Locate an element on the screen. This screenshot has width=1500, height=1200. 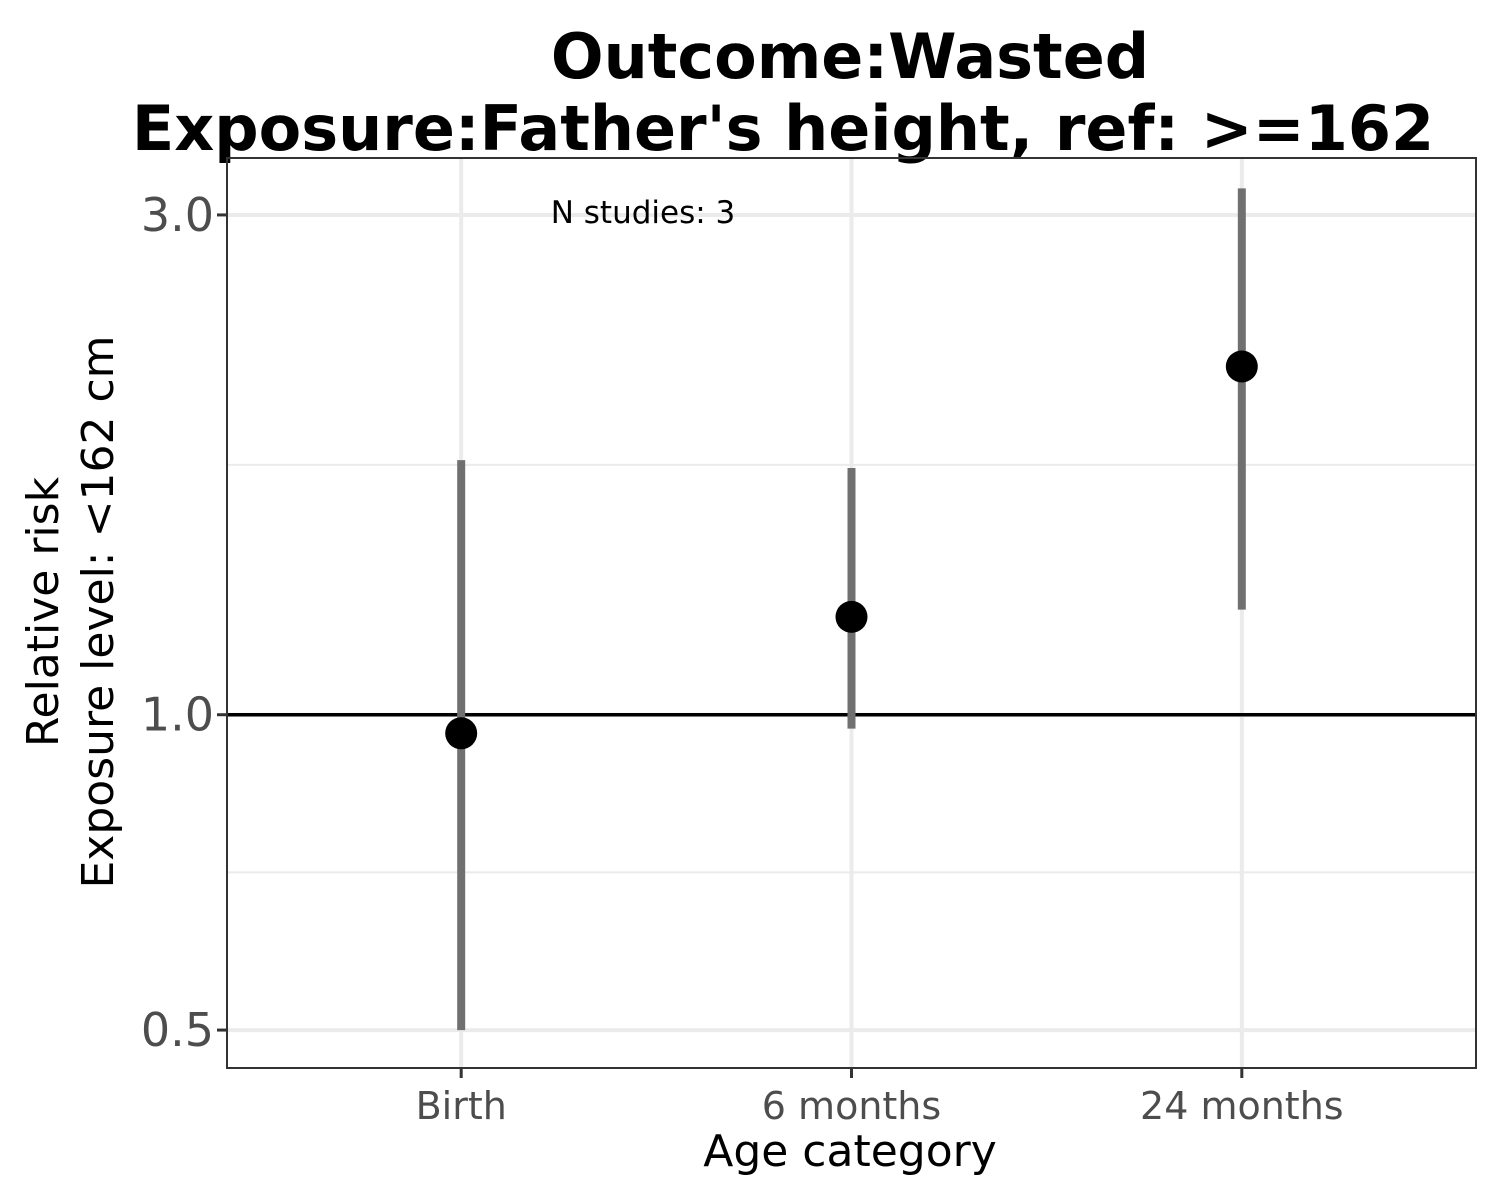
y-tick-label: 3.0 is located at coordinates (177, 215).